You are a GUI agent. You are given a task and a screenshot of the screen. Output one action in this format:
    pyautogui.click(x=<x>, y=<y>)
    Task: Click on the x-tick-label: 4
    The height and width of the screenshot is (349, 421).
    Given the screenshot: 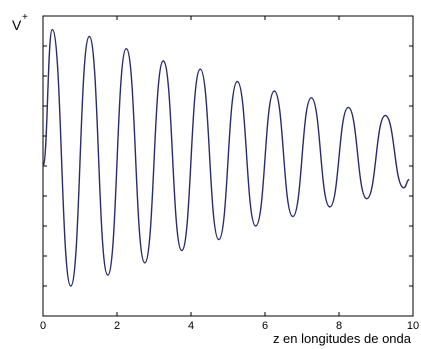 What is the action you would take?
    pyautogui.click(x=191, y=326)
    